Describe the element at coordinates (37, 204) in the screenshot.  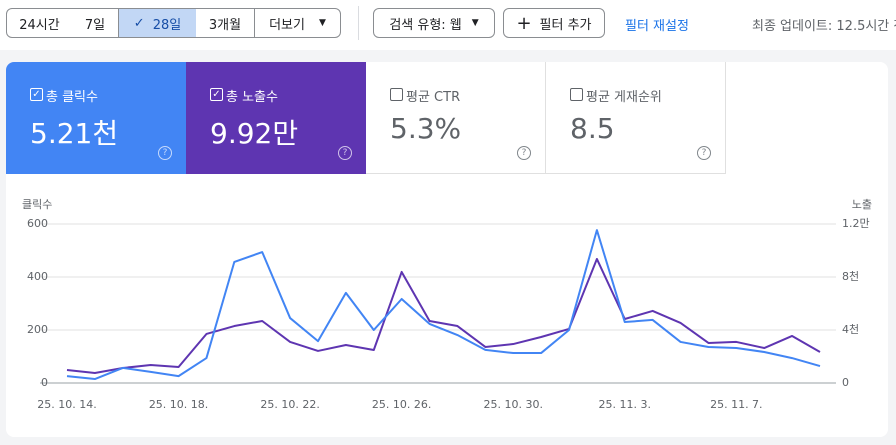
I see `y-axis-title: 클릭수` at that location.